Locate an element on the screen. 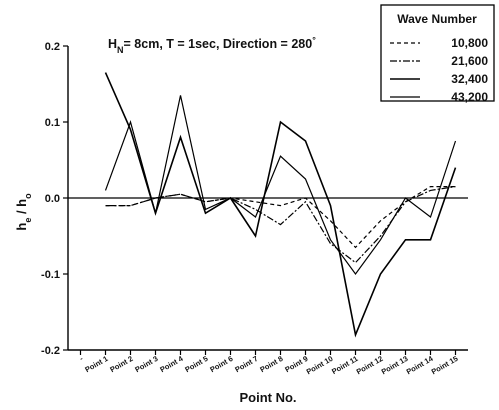  x-tick-label: Point 2 is located at coordinates (121, 364).